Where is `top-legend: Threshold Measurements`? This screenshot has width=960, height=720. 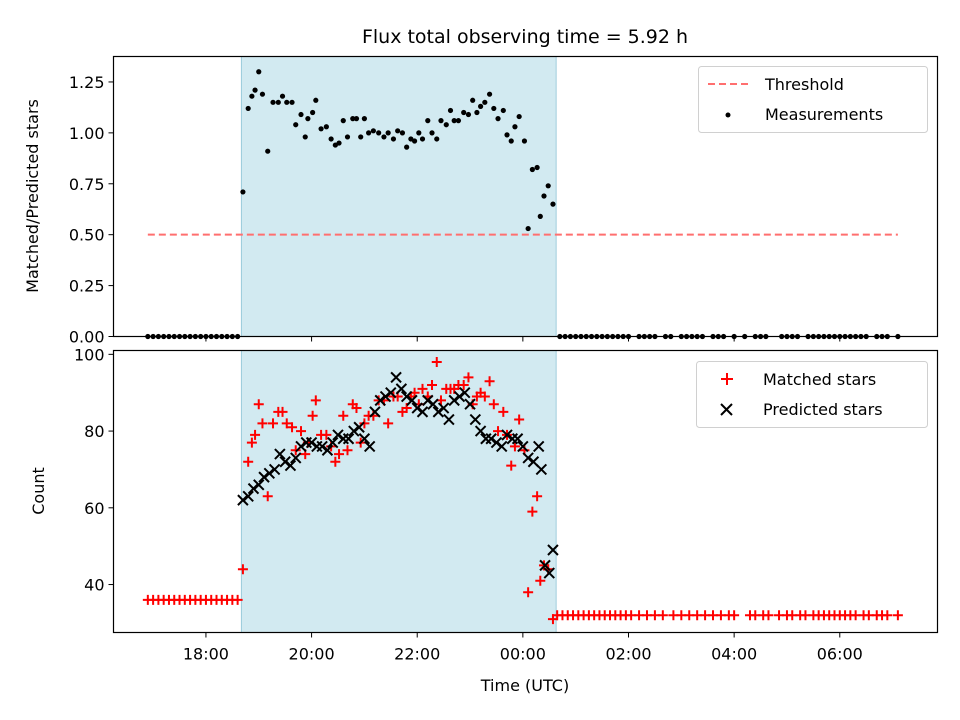
top-legend: Threshold Measurements is located at coordinates (813, 99).